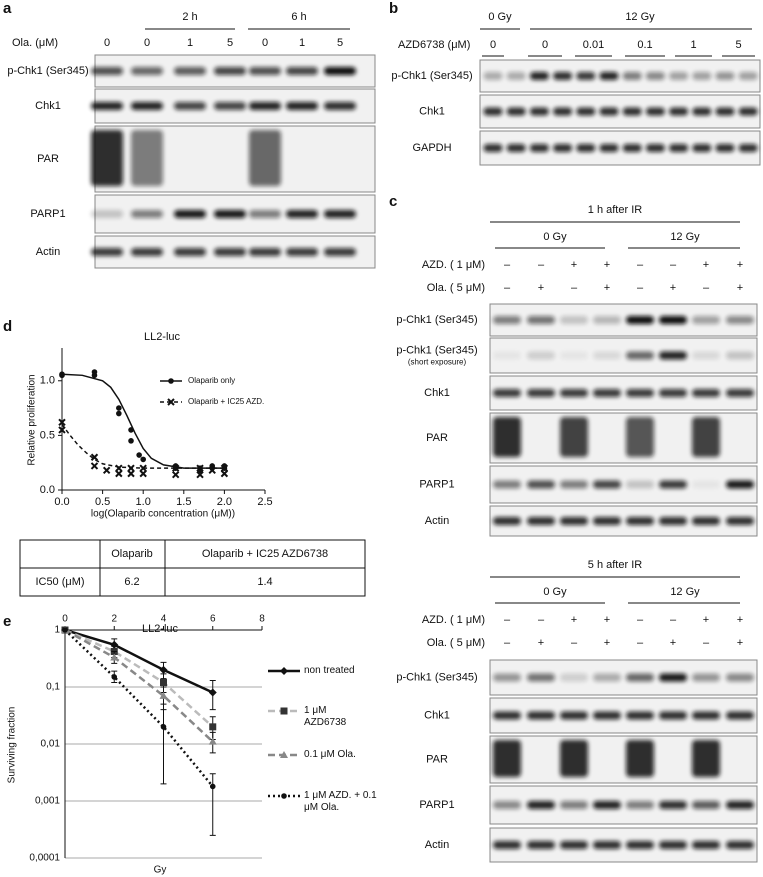  What do you see at coordinates (500, 17) in the screenshot?
I see `group-label: 0 Gy` at bounding box center [500, 17].